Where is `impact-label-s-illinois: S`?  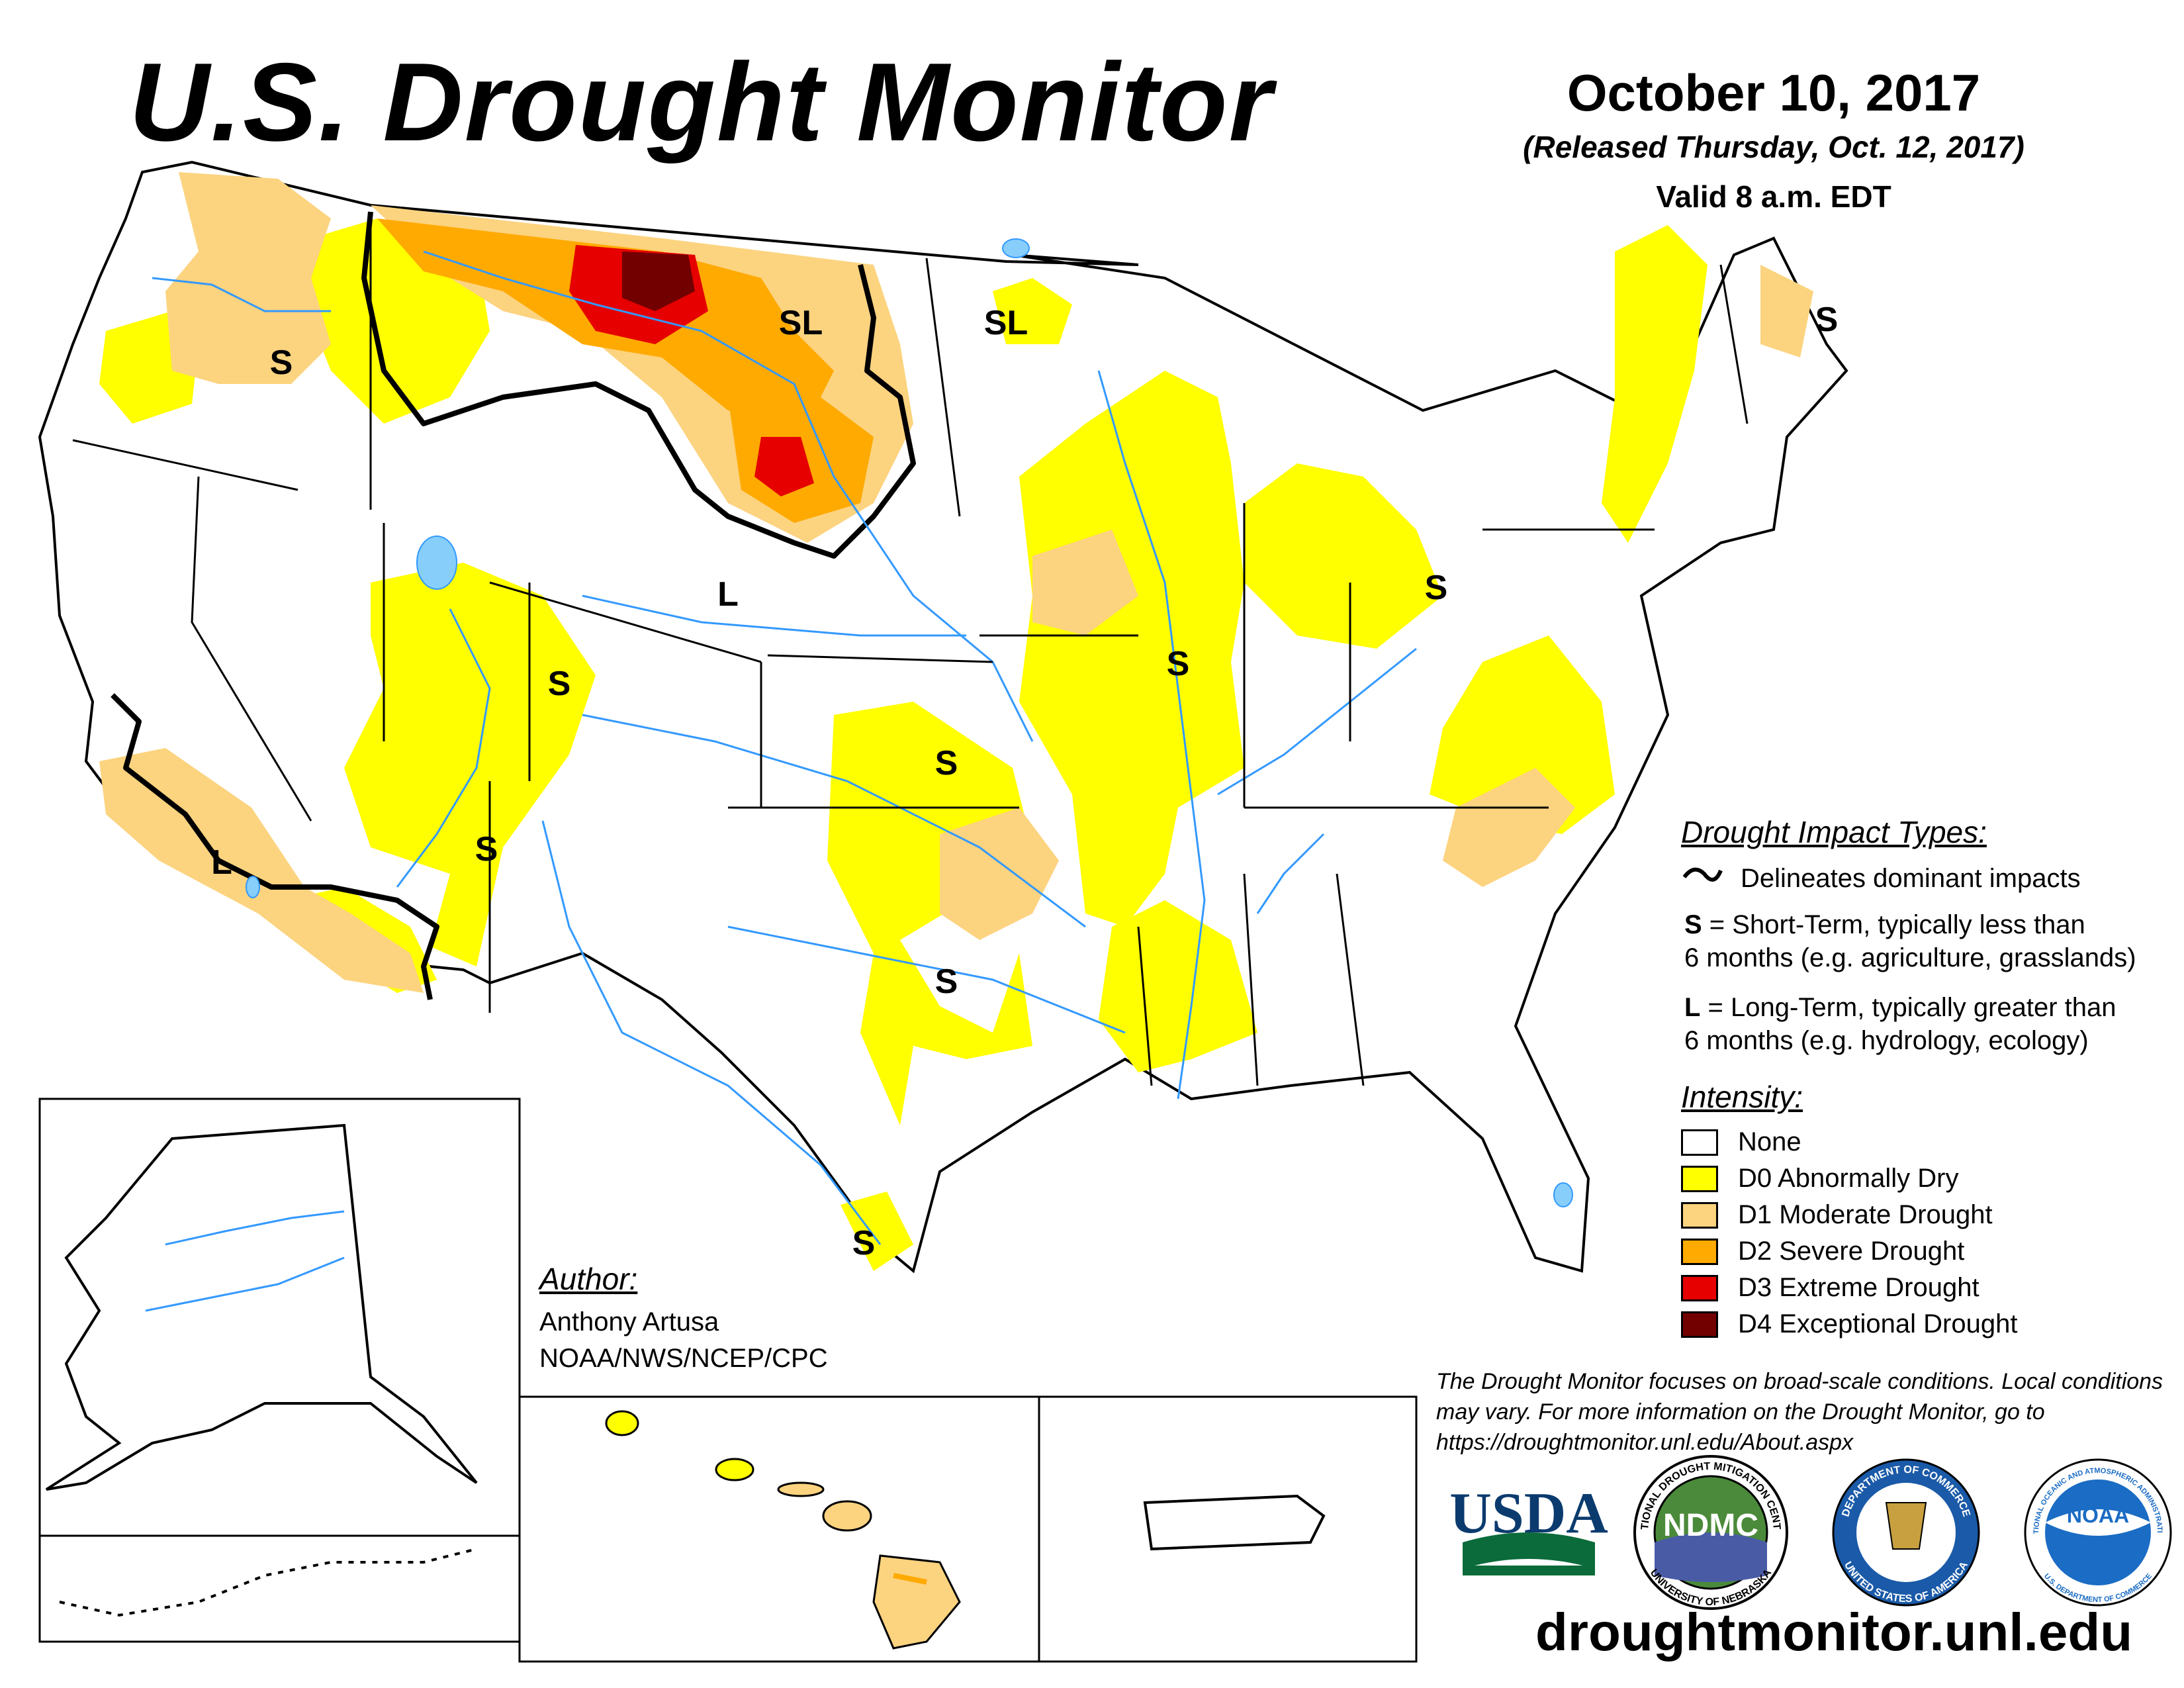
impact-label-s-illinois: S is located at coordinates (1178, 664).